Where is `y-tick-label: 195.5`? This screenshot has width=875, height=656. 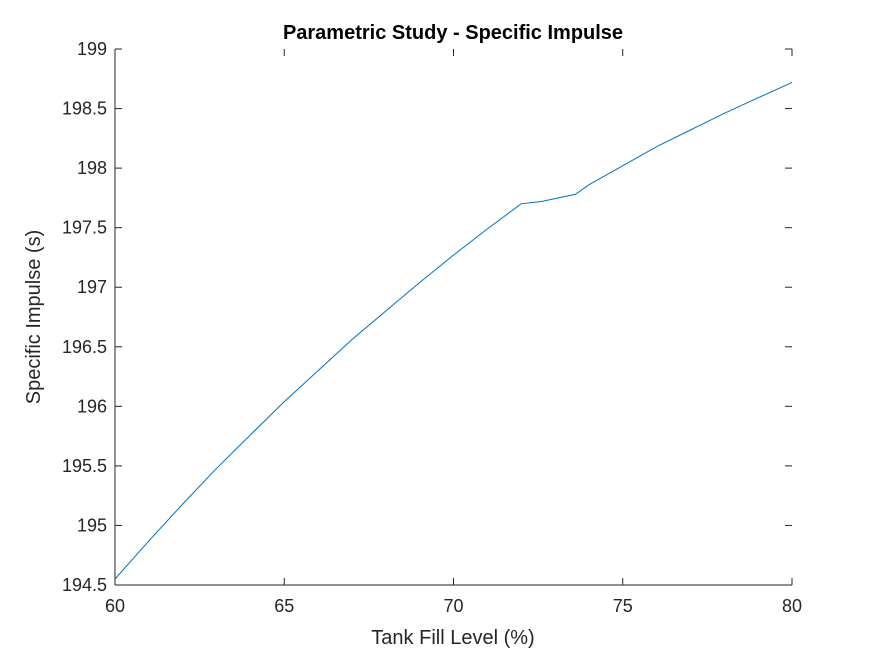 y-tick-label: 195.5 is located at coordinates (84, 466).